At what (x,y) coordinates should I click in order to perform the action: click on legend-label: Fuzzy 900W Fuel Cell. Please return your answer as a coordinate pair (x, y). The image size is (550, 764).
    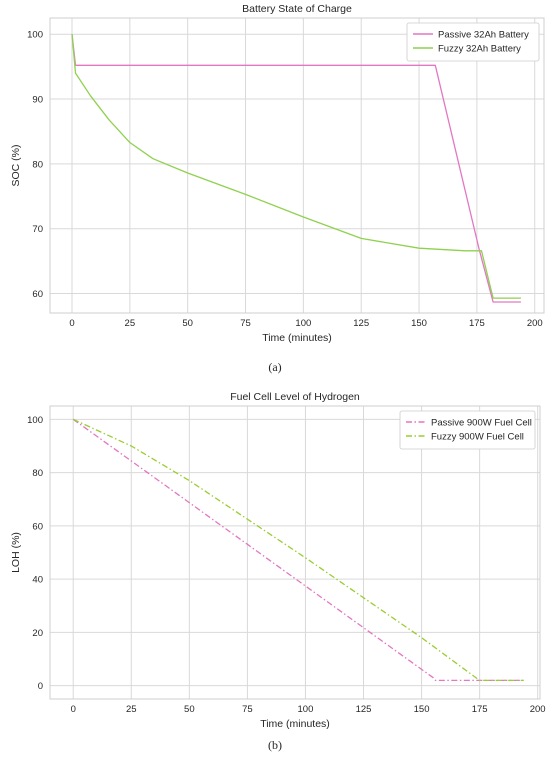
    Looking at the image, I should click on (477, 437).